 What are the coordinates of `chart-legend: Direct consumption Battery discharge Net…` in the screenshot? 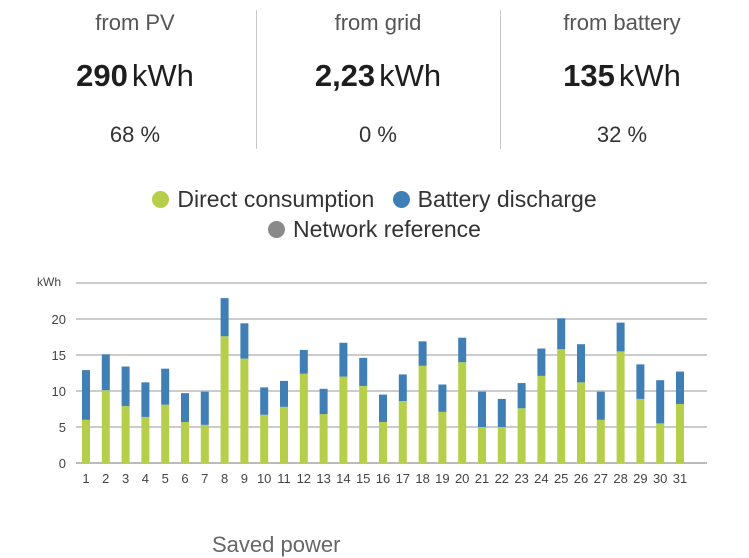 It's located at (374, 214).